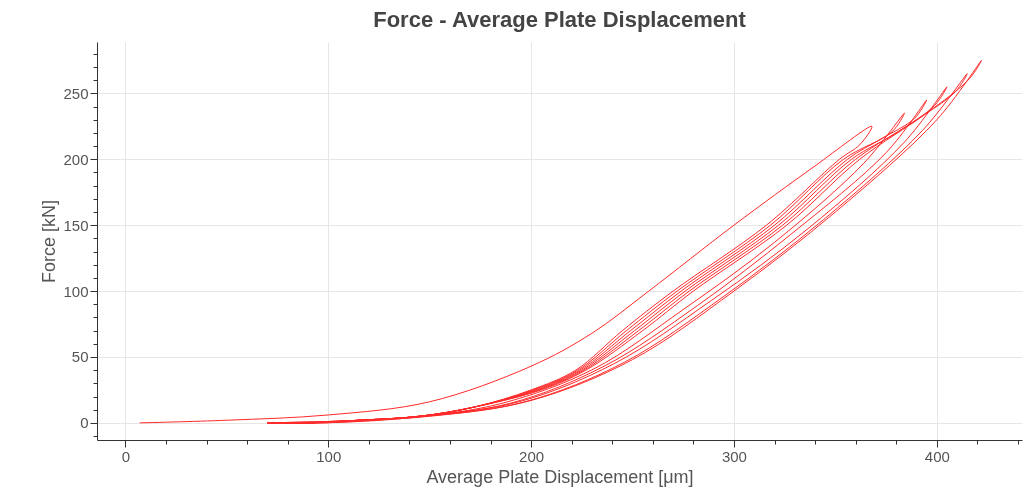 The image size is (1035, 502). I want to click on y-tick-label: 50, so click(80, 357).